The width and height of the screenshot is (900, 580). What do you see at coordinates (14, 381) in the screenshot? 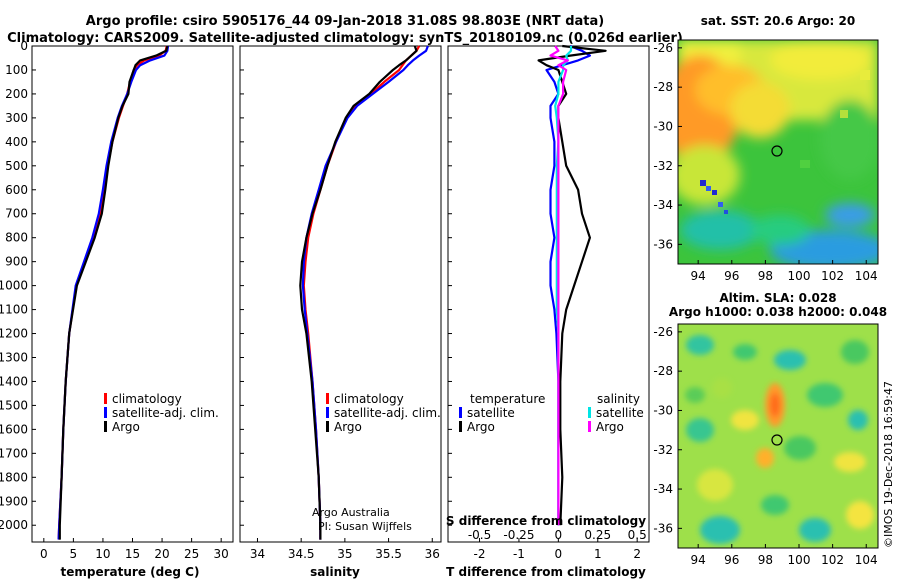
I see `depth-tick-label: 1400` at bounding box center [14, 381].